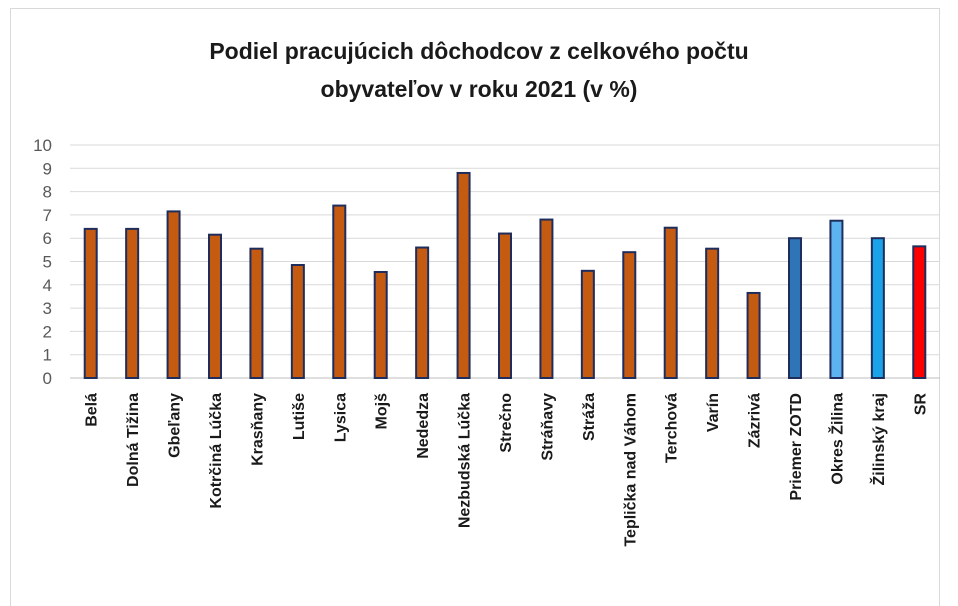 The height and width of the screenshot is (606, 958). What do you see at coordinates (175, 425) in the screenshot?
I see `x-tick-label: Gbeľany` at bounding box center [175, 425].